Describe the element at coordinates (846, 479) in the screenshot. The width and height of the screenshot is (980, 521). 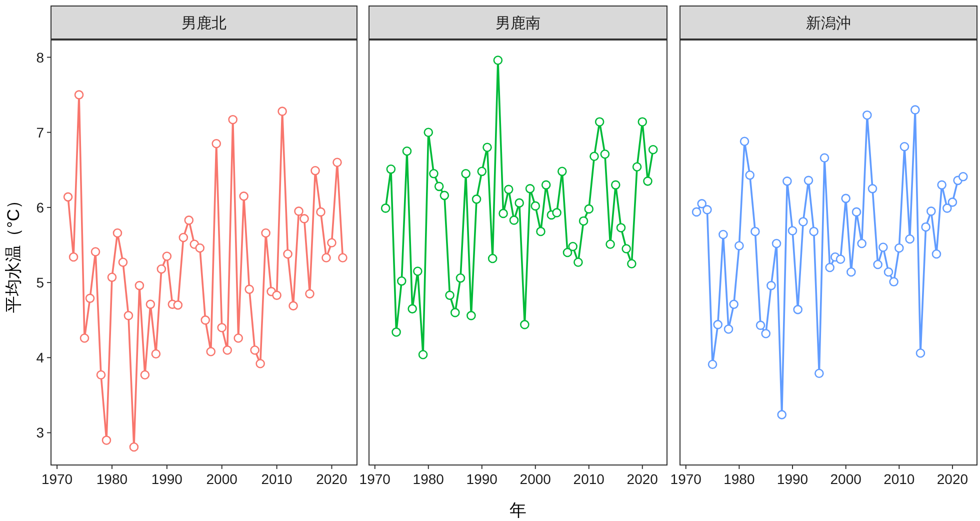
I see `x-tick-label: 2000` at that location.